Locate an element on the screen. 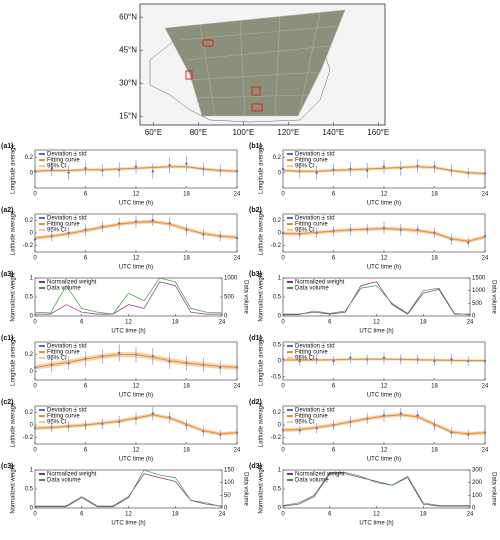 The height and width of the screenshot is (540, 500). map is located at coordinates (262, 64).